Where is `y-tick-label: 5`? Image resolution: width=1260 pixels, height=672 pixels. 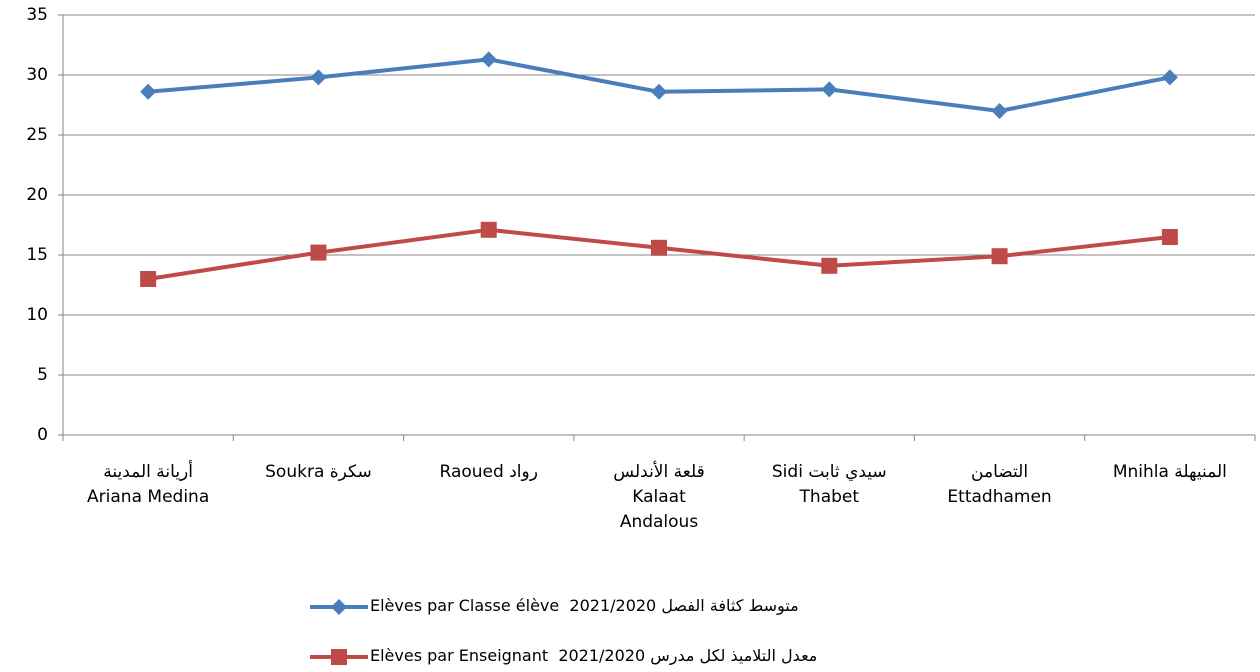 y-tick-label: 5 is located at coordinates (42, 375).